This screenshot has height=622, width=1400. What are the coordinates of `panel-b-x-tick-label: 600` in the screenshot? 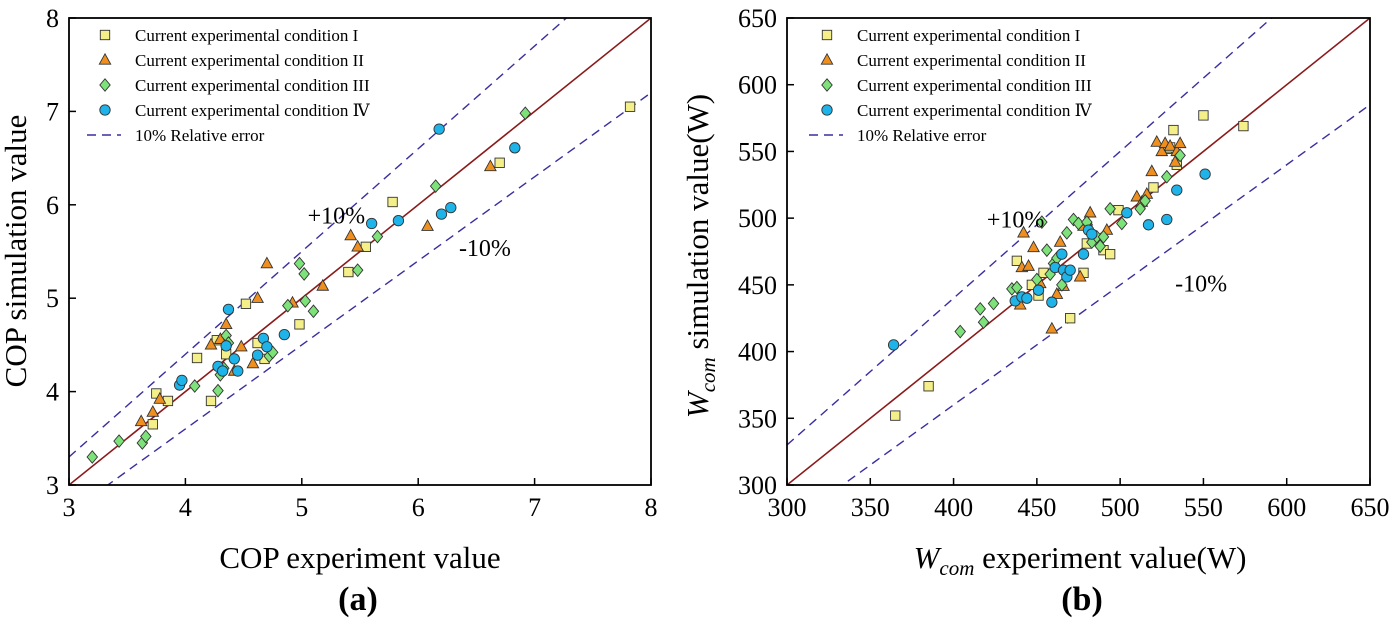 It's located at (1286, 507).